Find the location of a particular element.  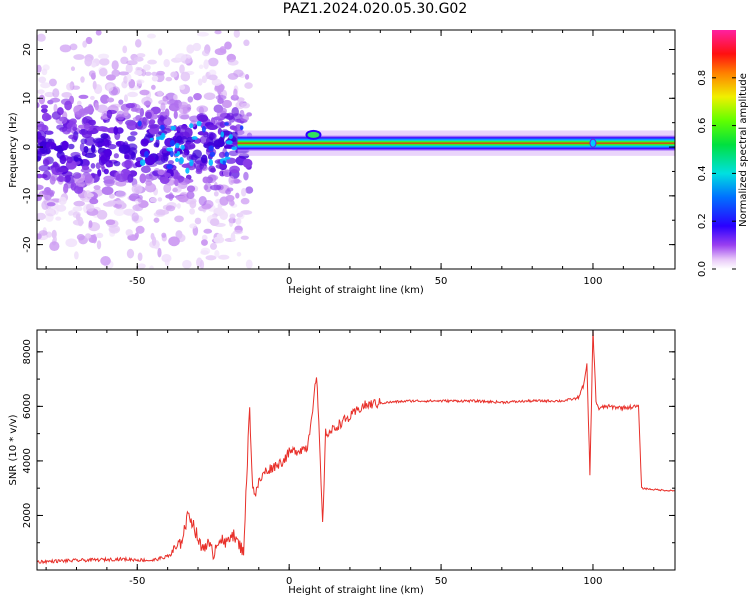

colorbar-tick-label: 0.2 is located at coordinates (702, 221).